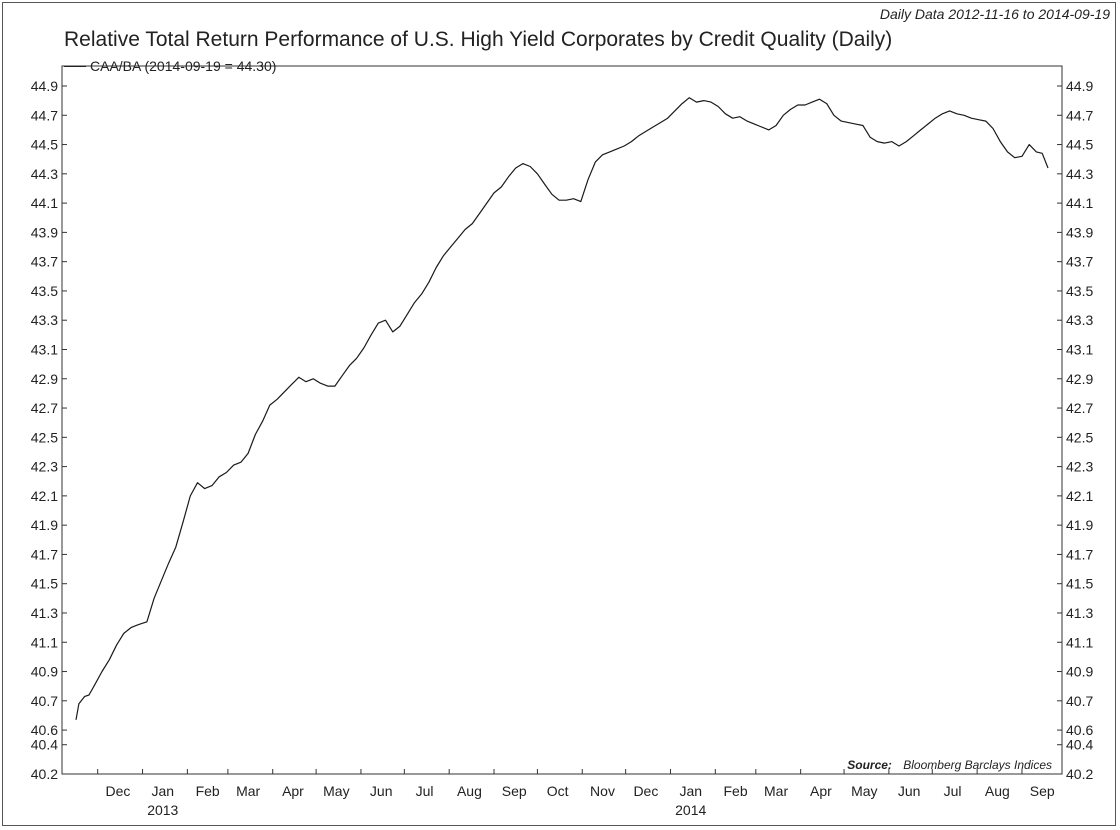 Image resolution: width=1120 pixels, height=830 pixels. Describe the element at coordinates (1079, 745) in the screenshot. I see `y-tick-label-right: 40.4` at that location.